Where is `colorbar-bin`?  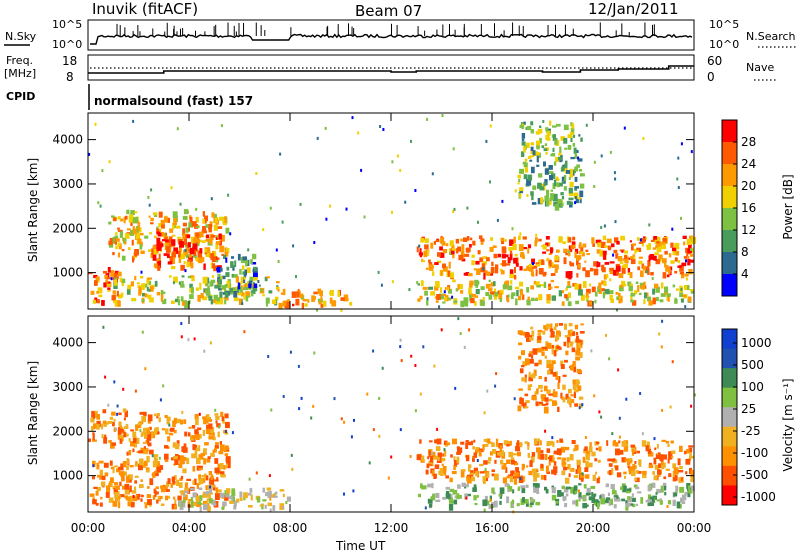
colorbar-bin is located at coordinates (729, 378).